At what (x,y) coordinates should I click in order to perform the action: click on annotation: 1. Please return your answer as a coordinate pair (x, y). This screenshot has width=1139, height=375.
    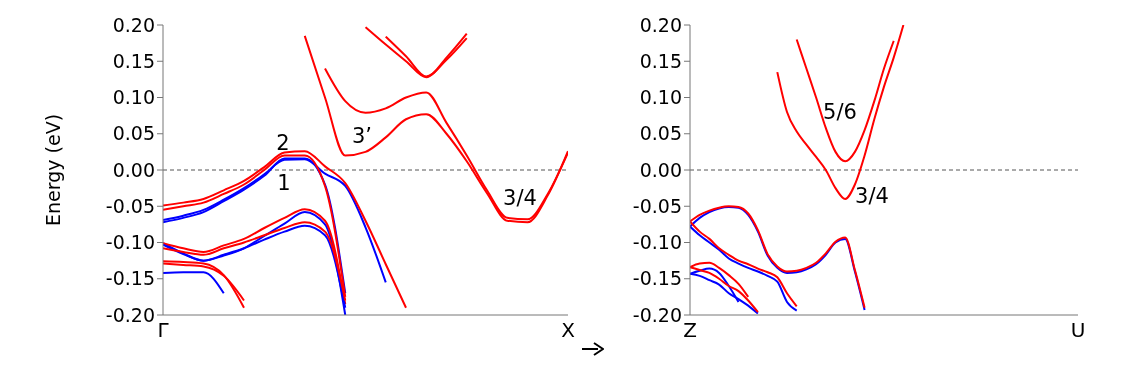
    Looking at the image, I should click on (284, 182).